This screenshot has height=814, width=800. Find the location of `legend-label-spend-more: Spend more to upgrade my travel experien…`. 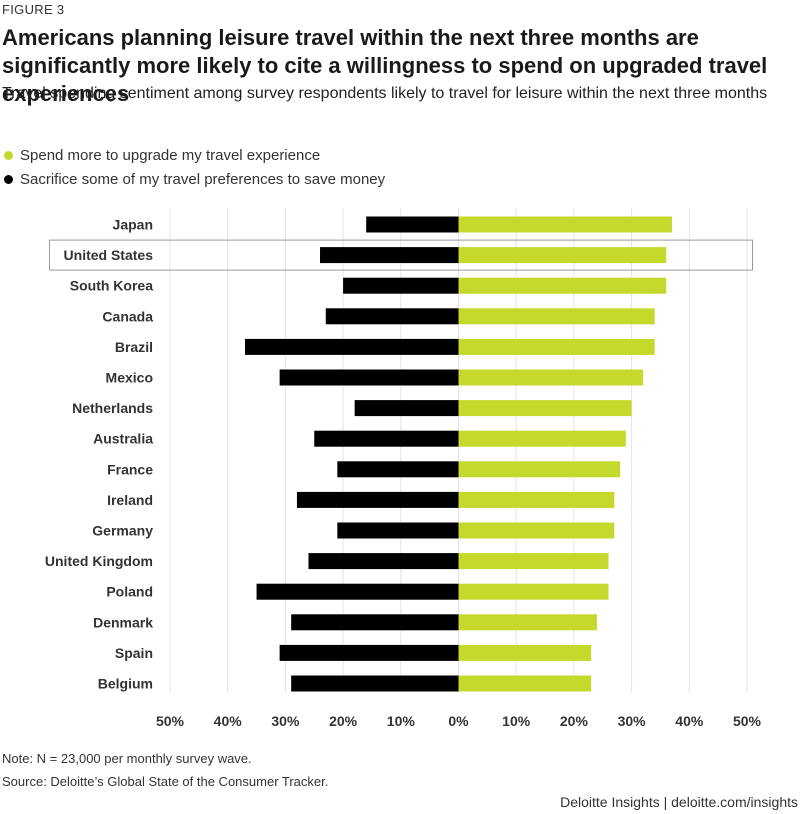

legend-label-spend-more: Spend more to upgrade my travel experien… is located at coordinates (170, 155).